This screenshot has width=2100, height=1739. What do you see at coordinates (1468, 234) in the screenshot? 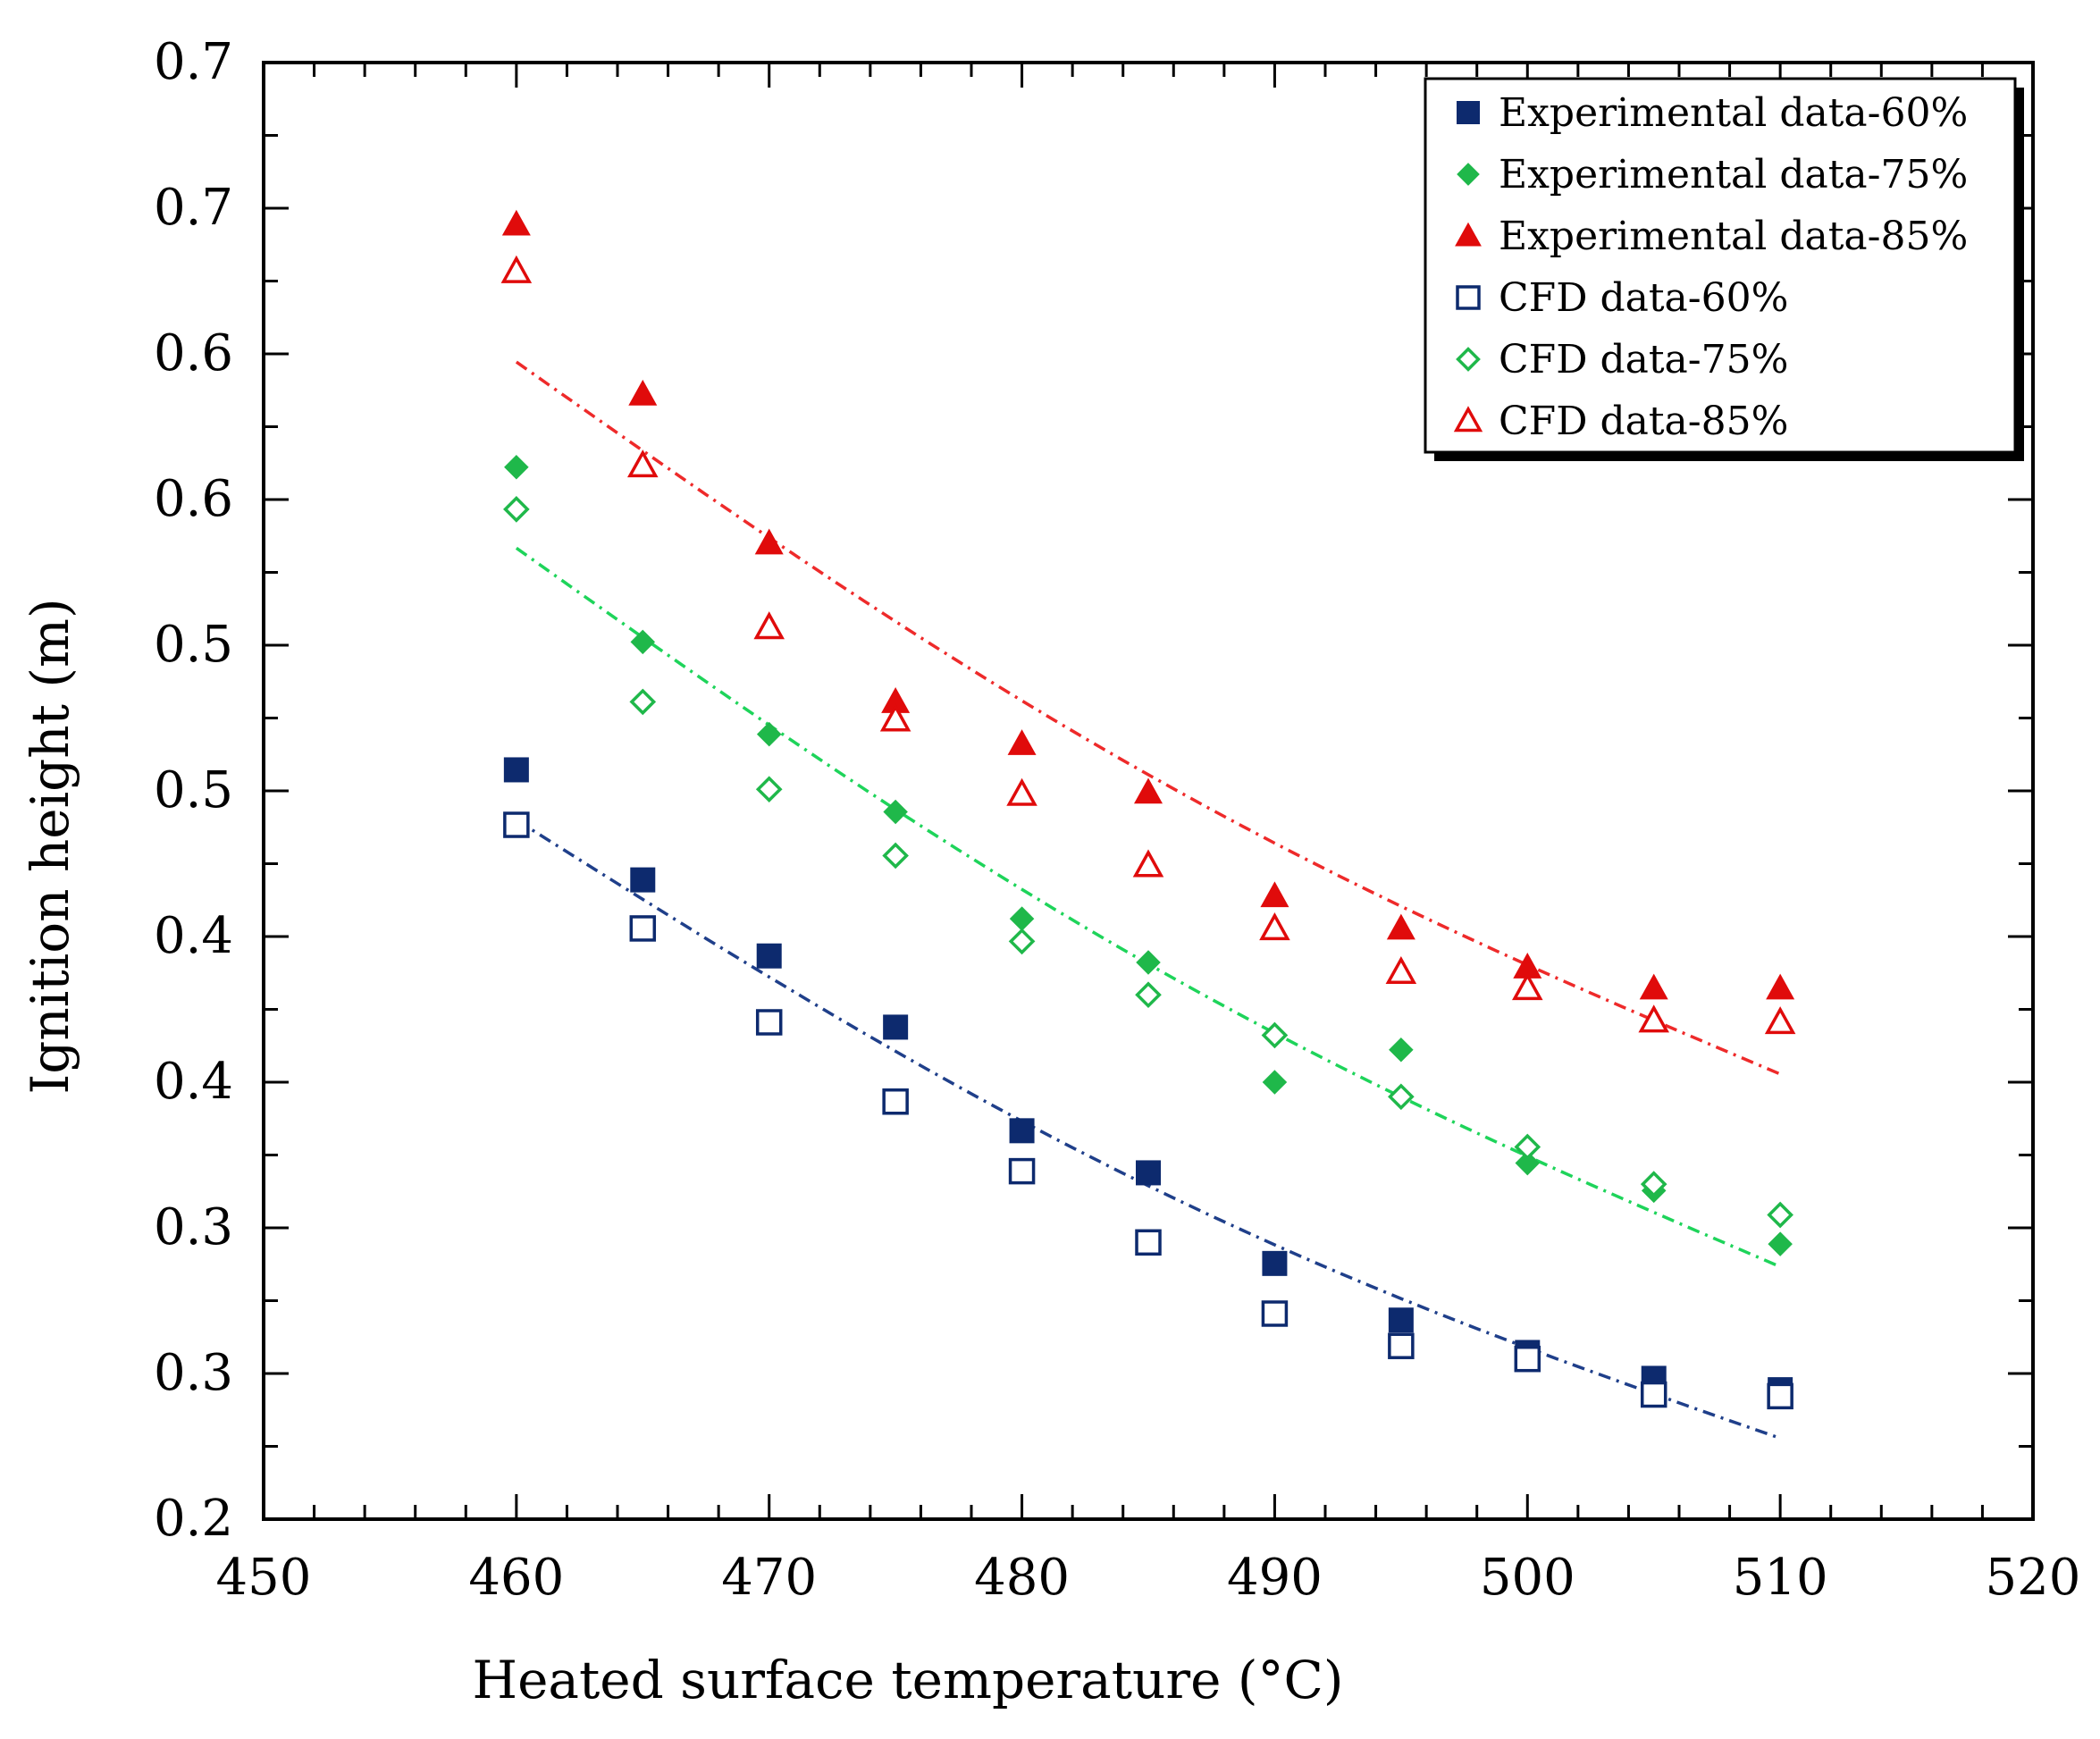
I see `legend-experimental-data-85-marker` at bounding box center [1468, 234].